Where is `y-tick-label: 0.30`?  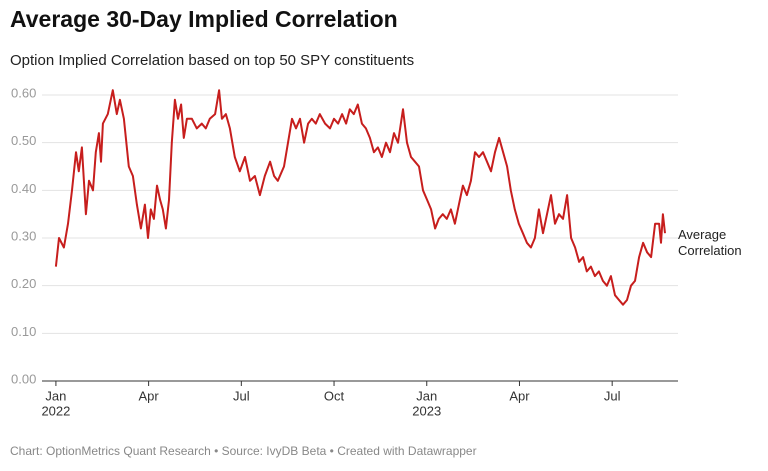
y-tick-label: 0.30 is located at coordinates (23, 235).